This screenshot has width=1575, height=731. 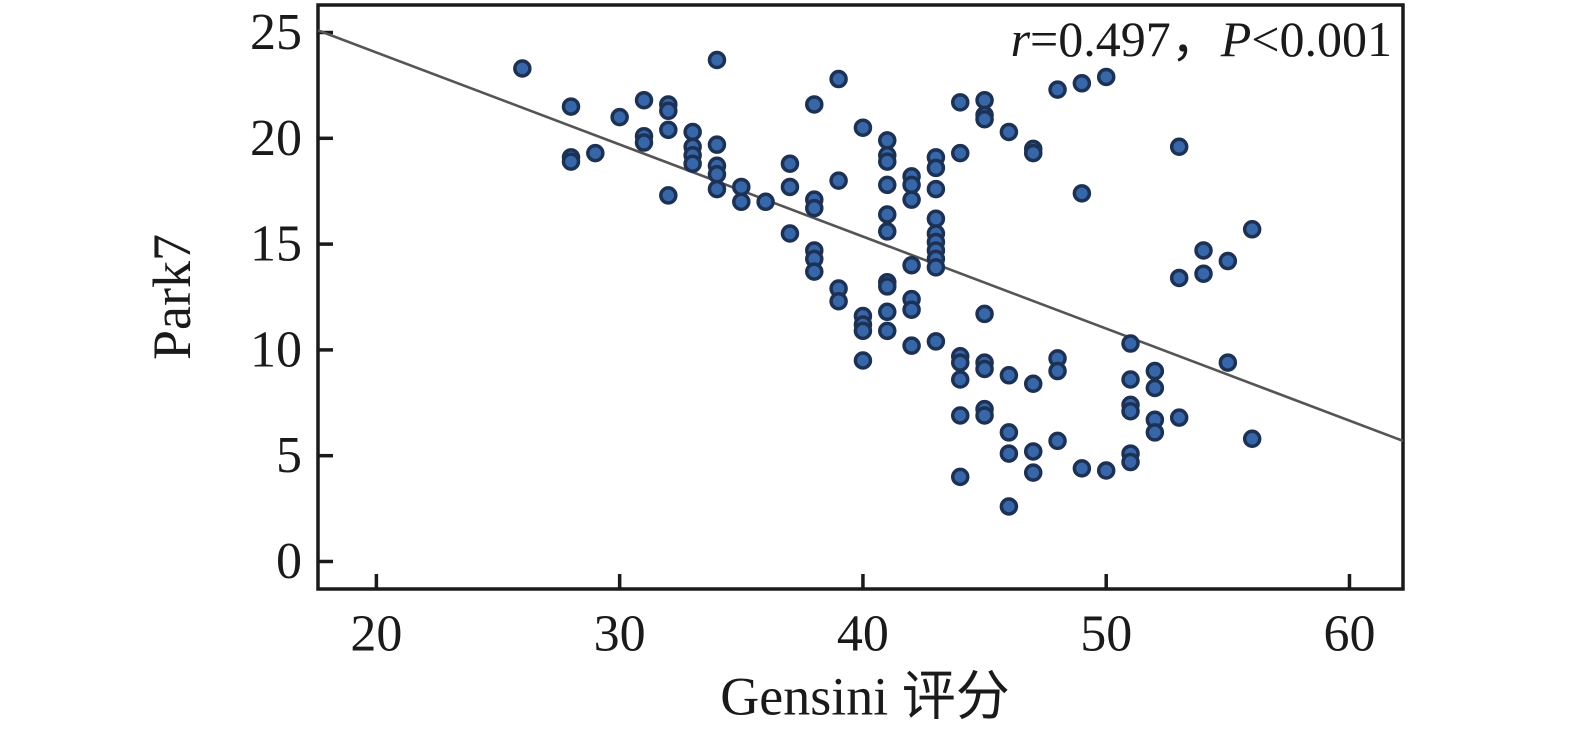 I want to click on correlation-annotation: r=0.497，P<0.001, so click(x=1201, y=39).